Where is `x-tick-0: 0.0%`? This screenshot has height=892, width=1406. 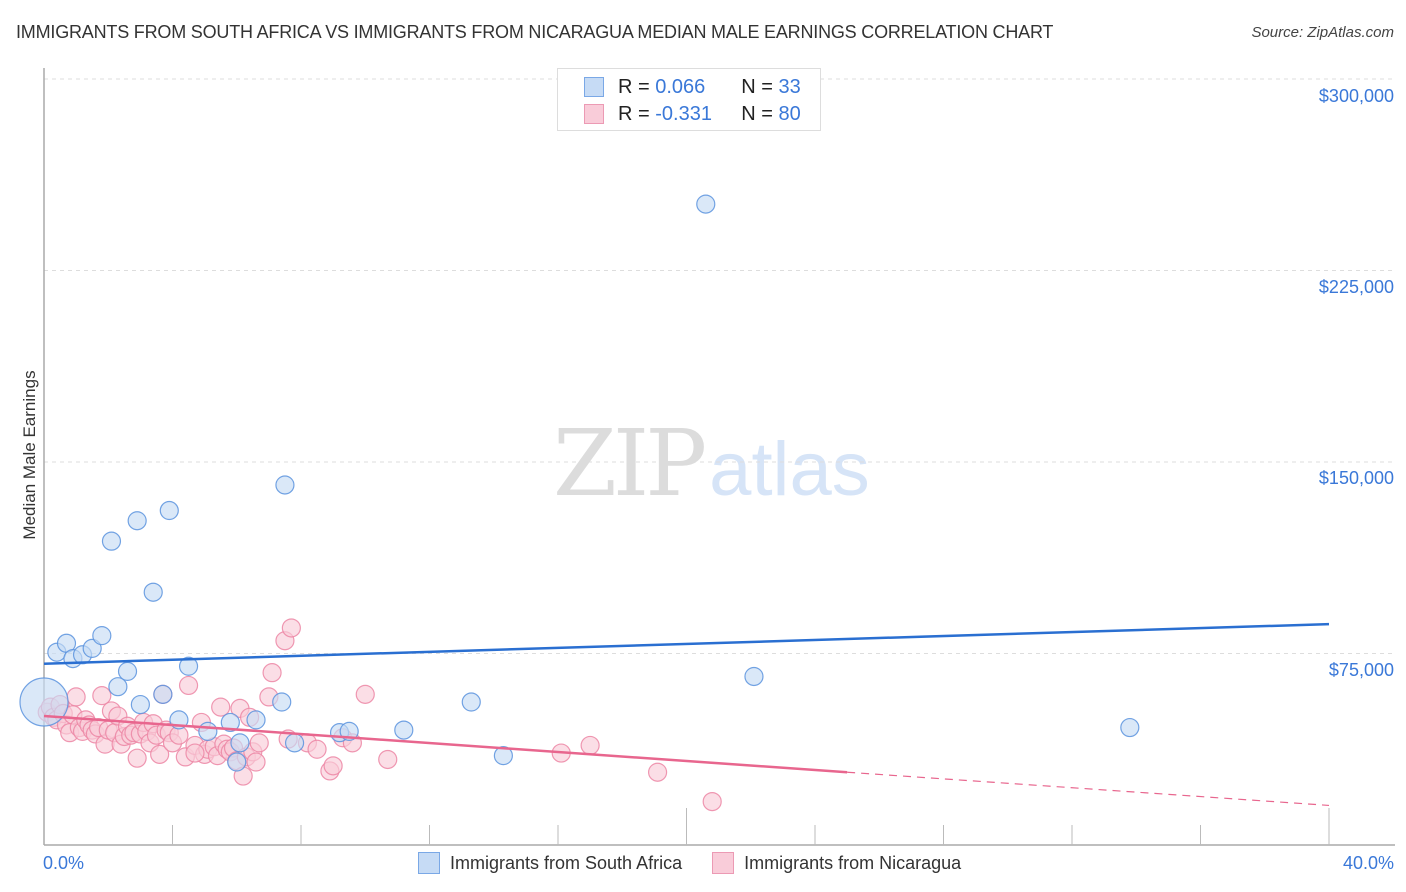
x-tick-0: 0.0% is located at coordinates (64, 863).